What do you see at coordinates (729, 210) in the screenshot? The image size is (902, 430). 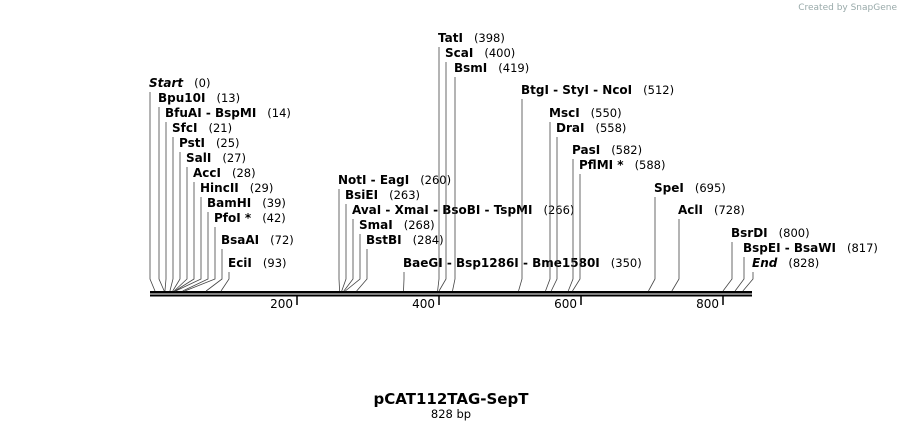 I see `site-position: (728)` at bounding box center [729, 210].